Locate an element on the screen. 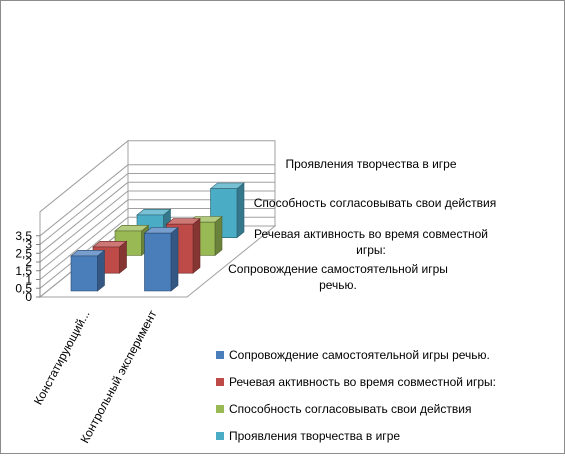 The height and width of the screenshot is (458, 565). y-tick-label: 1,5 is located at coordinates (23, 271).